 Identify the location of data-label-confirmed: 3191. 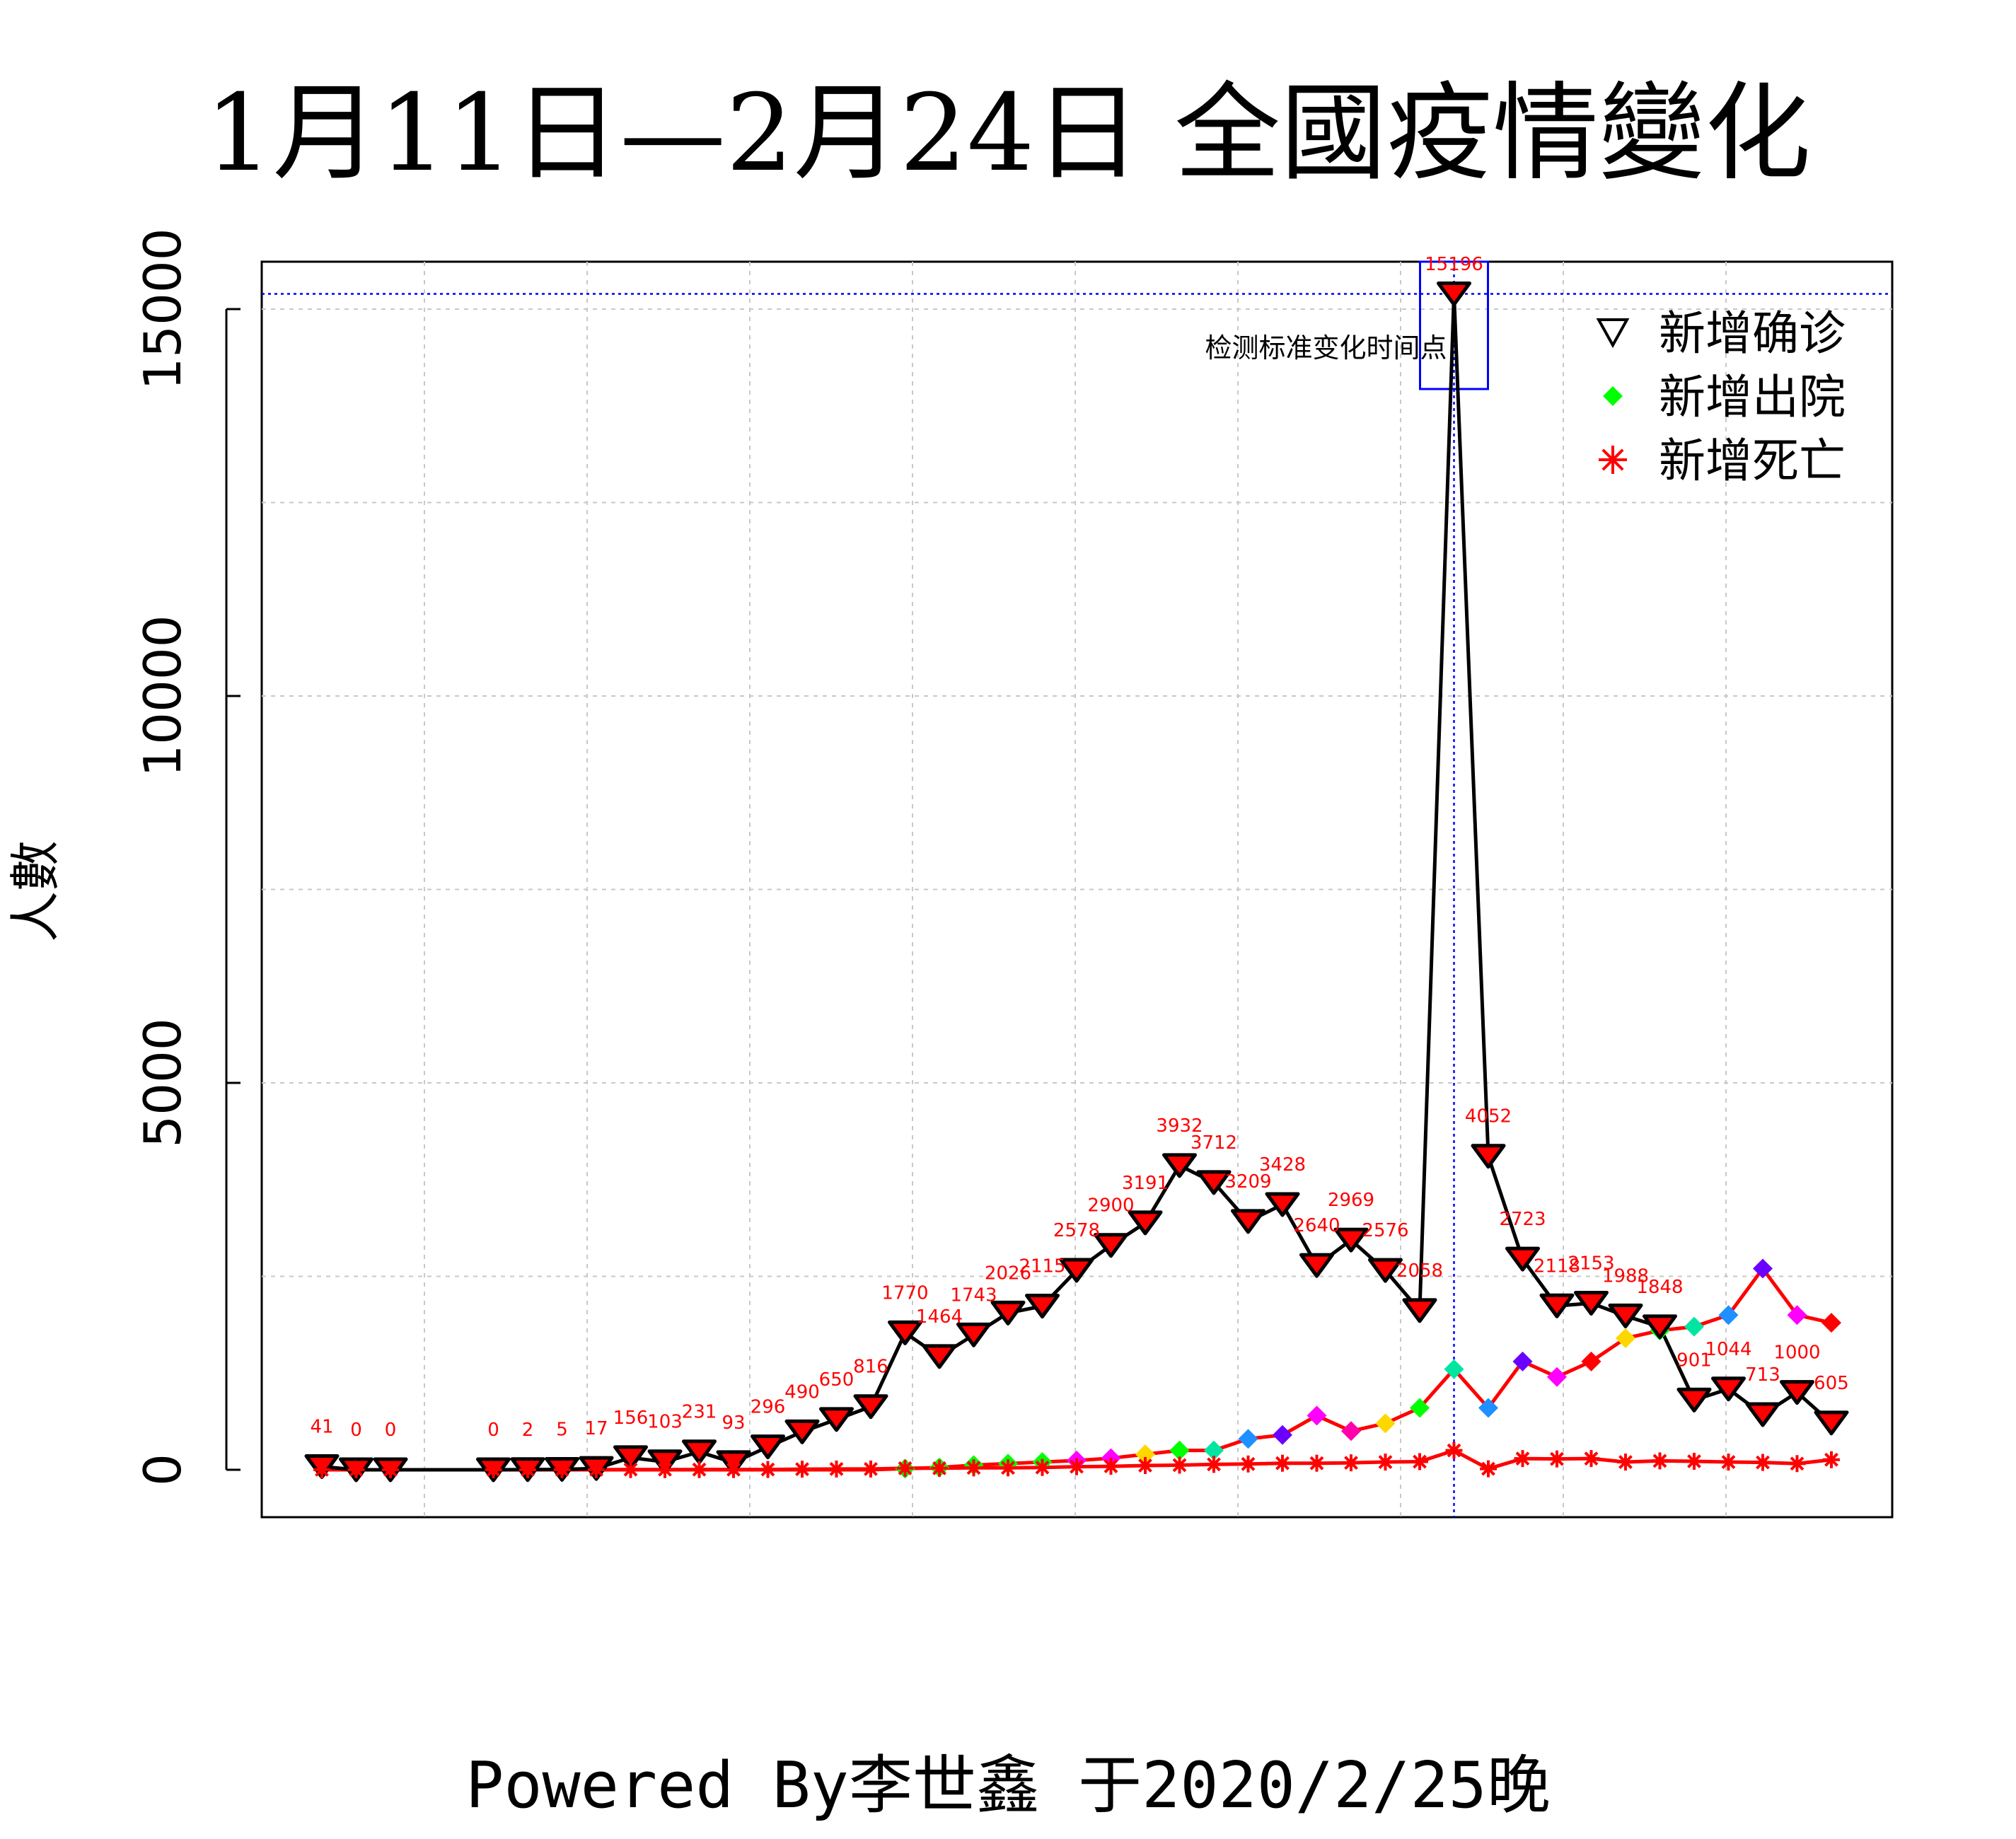
(1145, 1183).